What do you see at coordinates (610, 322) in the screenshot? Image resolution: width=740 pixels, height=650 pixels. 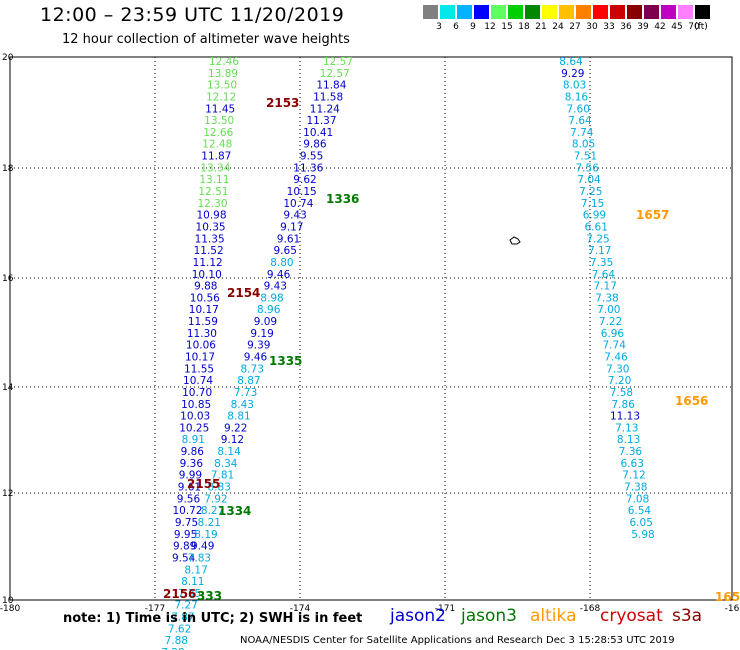 I see `wave-height-value: 7.22` at bounding box center [610, 322].